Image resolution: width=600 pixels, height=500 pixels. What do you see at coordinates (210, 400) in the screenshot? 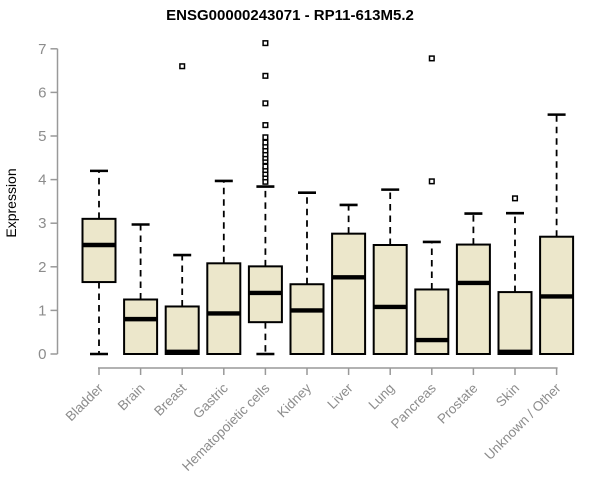
I see `x-tick-label-gastric: Gastric` at bounding box center [210, 400].